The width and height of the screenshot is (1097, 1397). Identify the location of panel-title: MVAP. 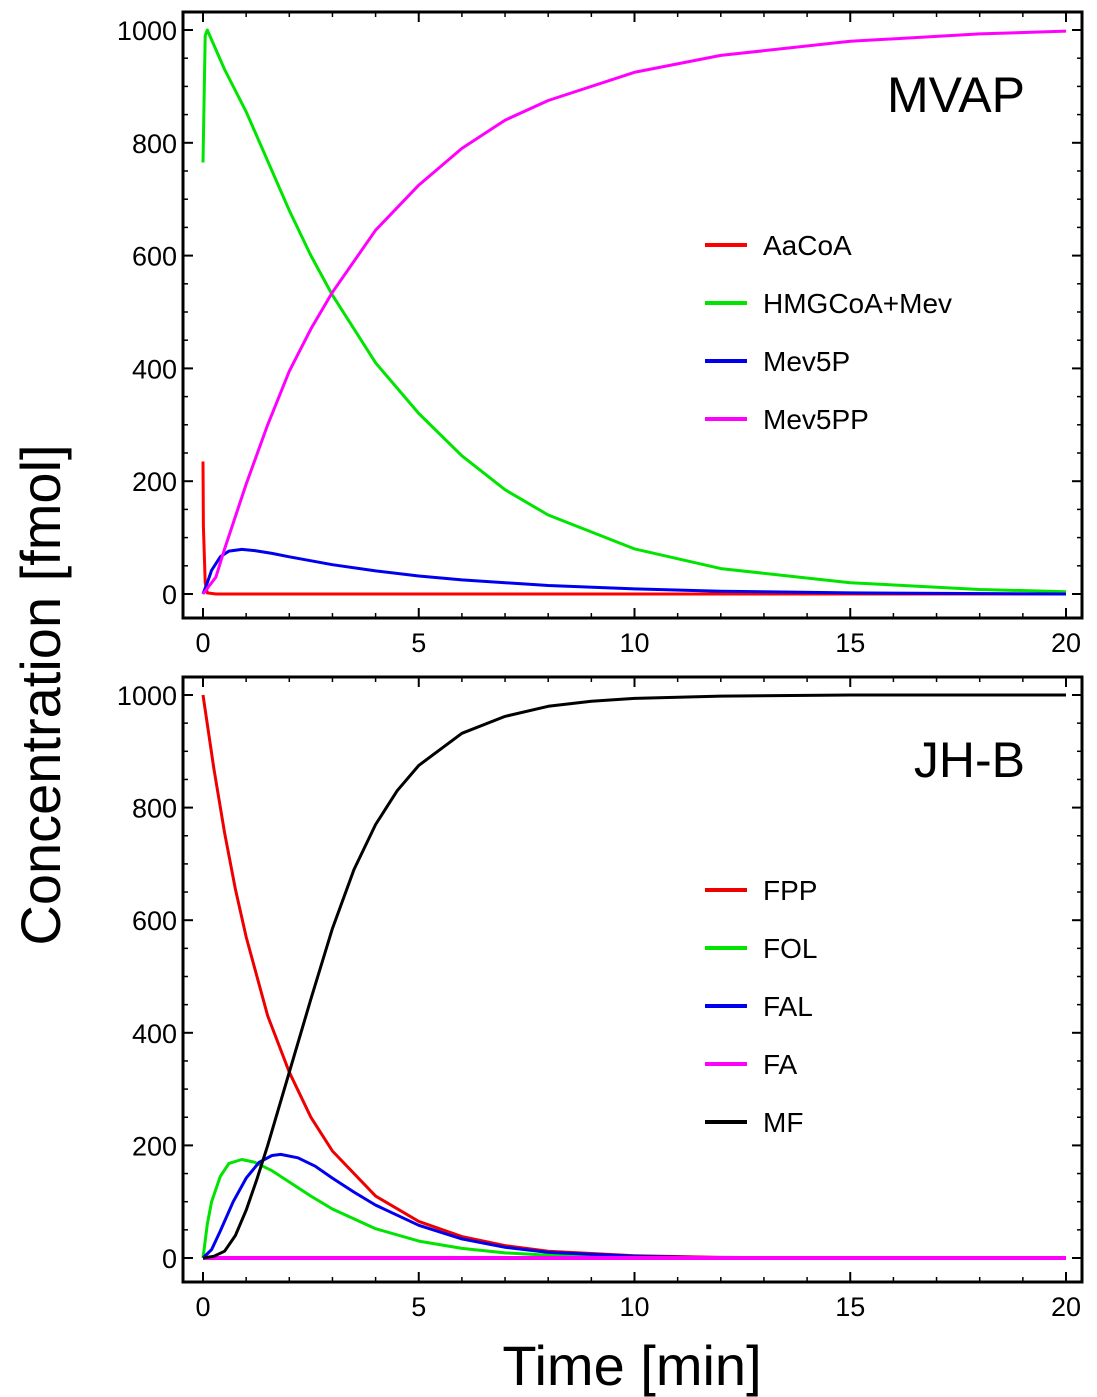
(956, 95).